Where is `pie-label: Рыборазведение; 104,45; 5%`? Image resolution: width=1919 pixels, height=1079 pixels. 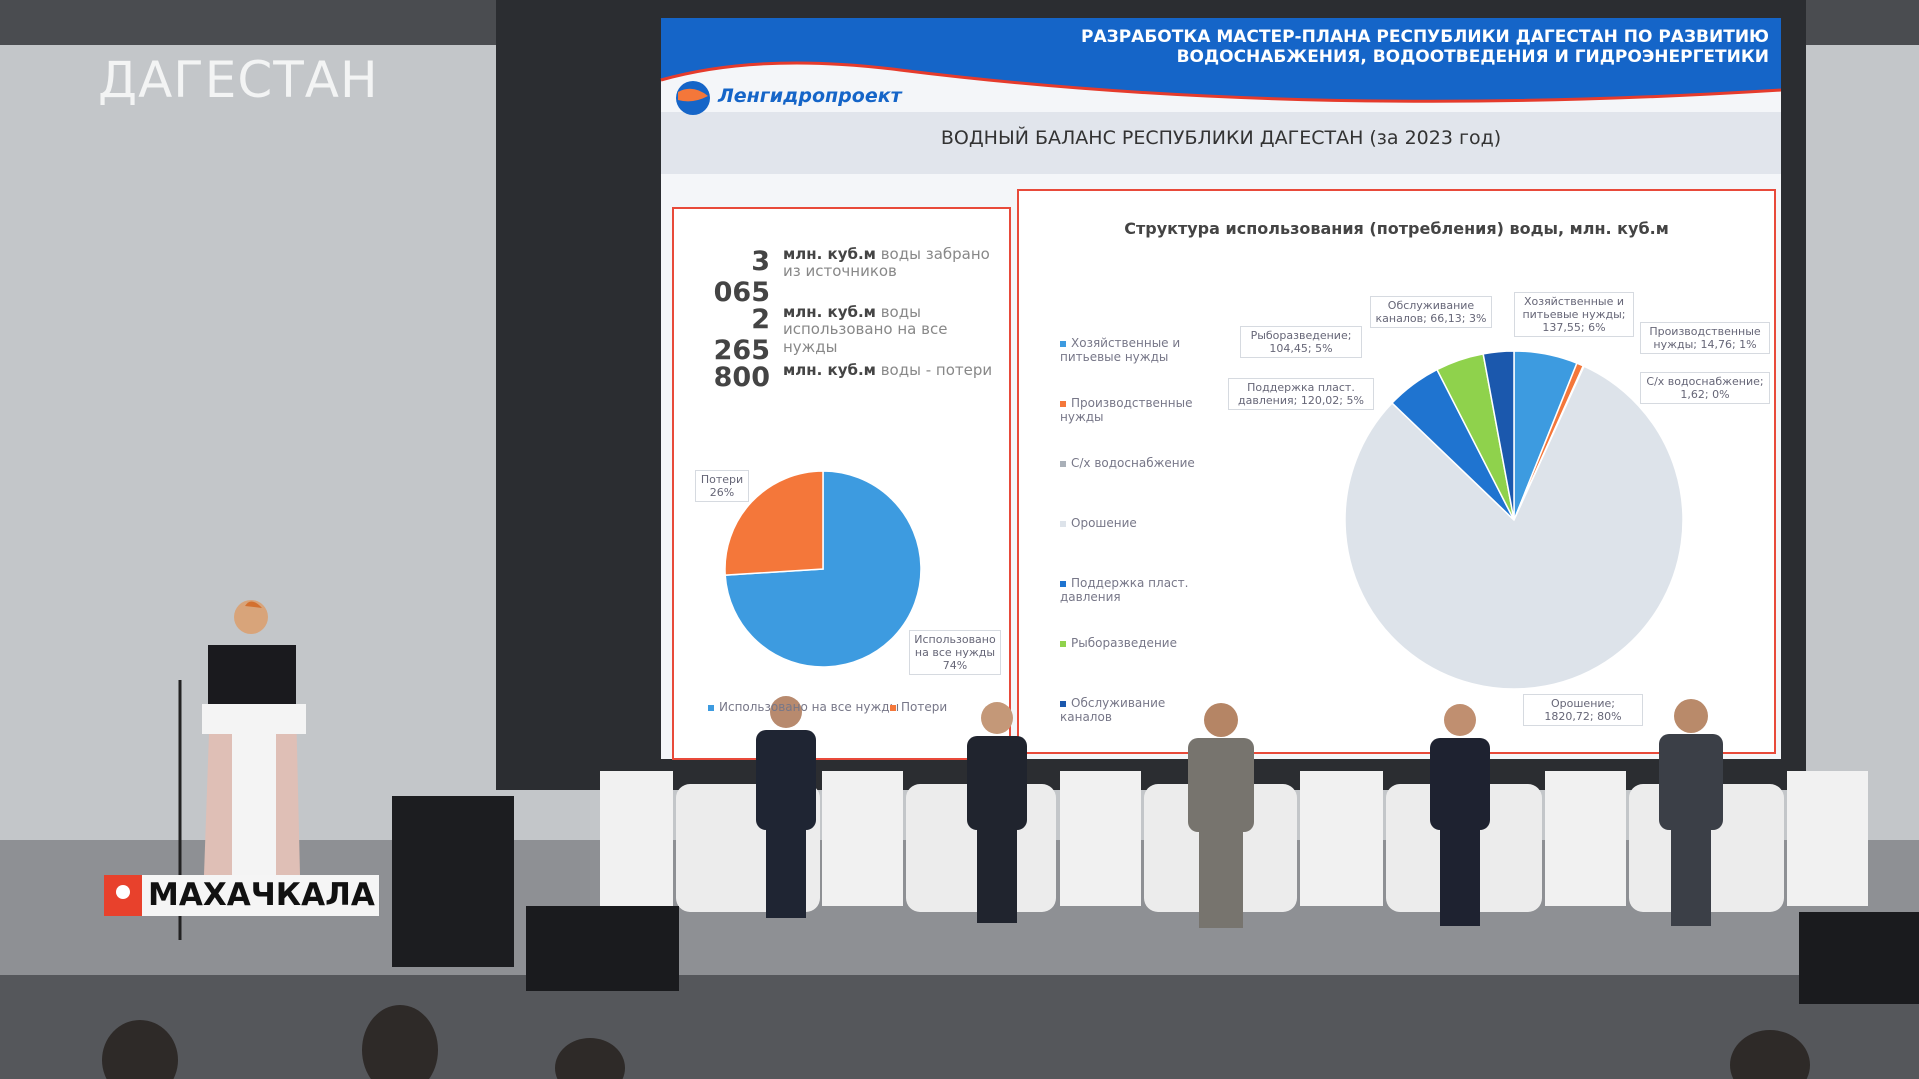
pie-label: Рыборазведение; 104,45; 5% is located at coordinates (1301, 342).